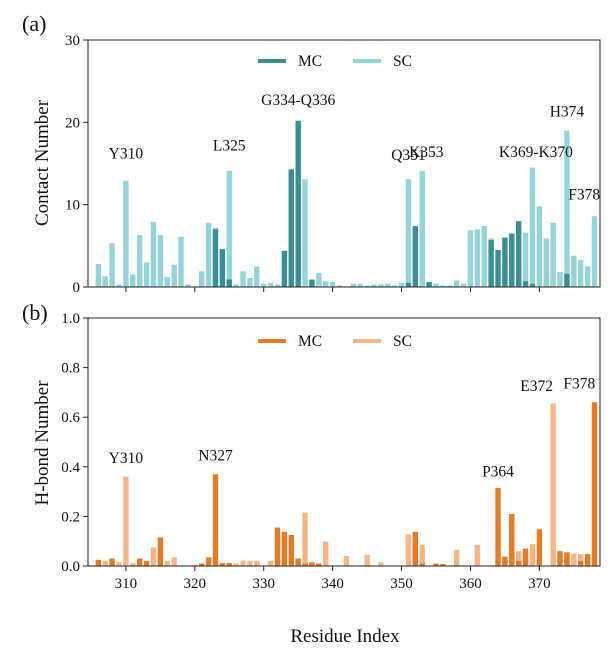  I want to click on panel-a-label: (a), so click(34, 23).